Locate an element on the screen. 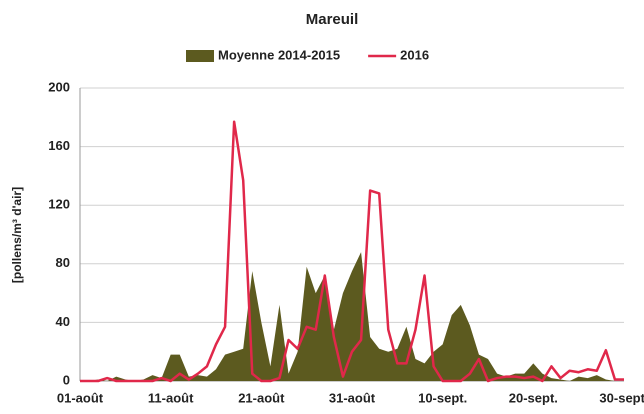 The image size is (644, 414). y-tick-label: 120 is located at coordinates (59, 204).